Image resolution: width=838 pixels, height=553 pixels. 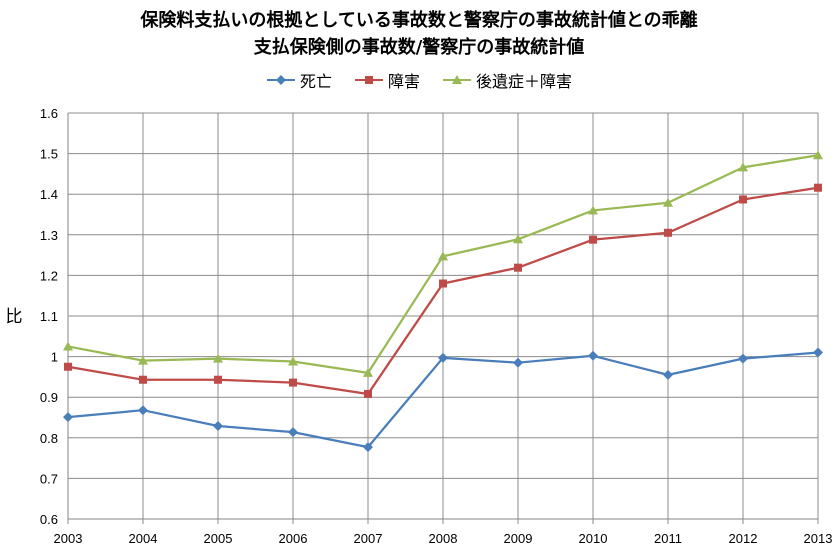 I want to click on x-tick-label: 2003, so click(x=68, y=538).